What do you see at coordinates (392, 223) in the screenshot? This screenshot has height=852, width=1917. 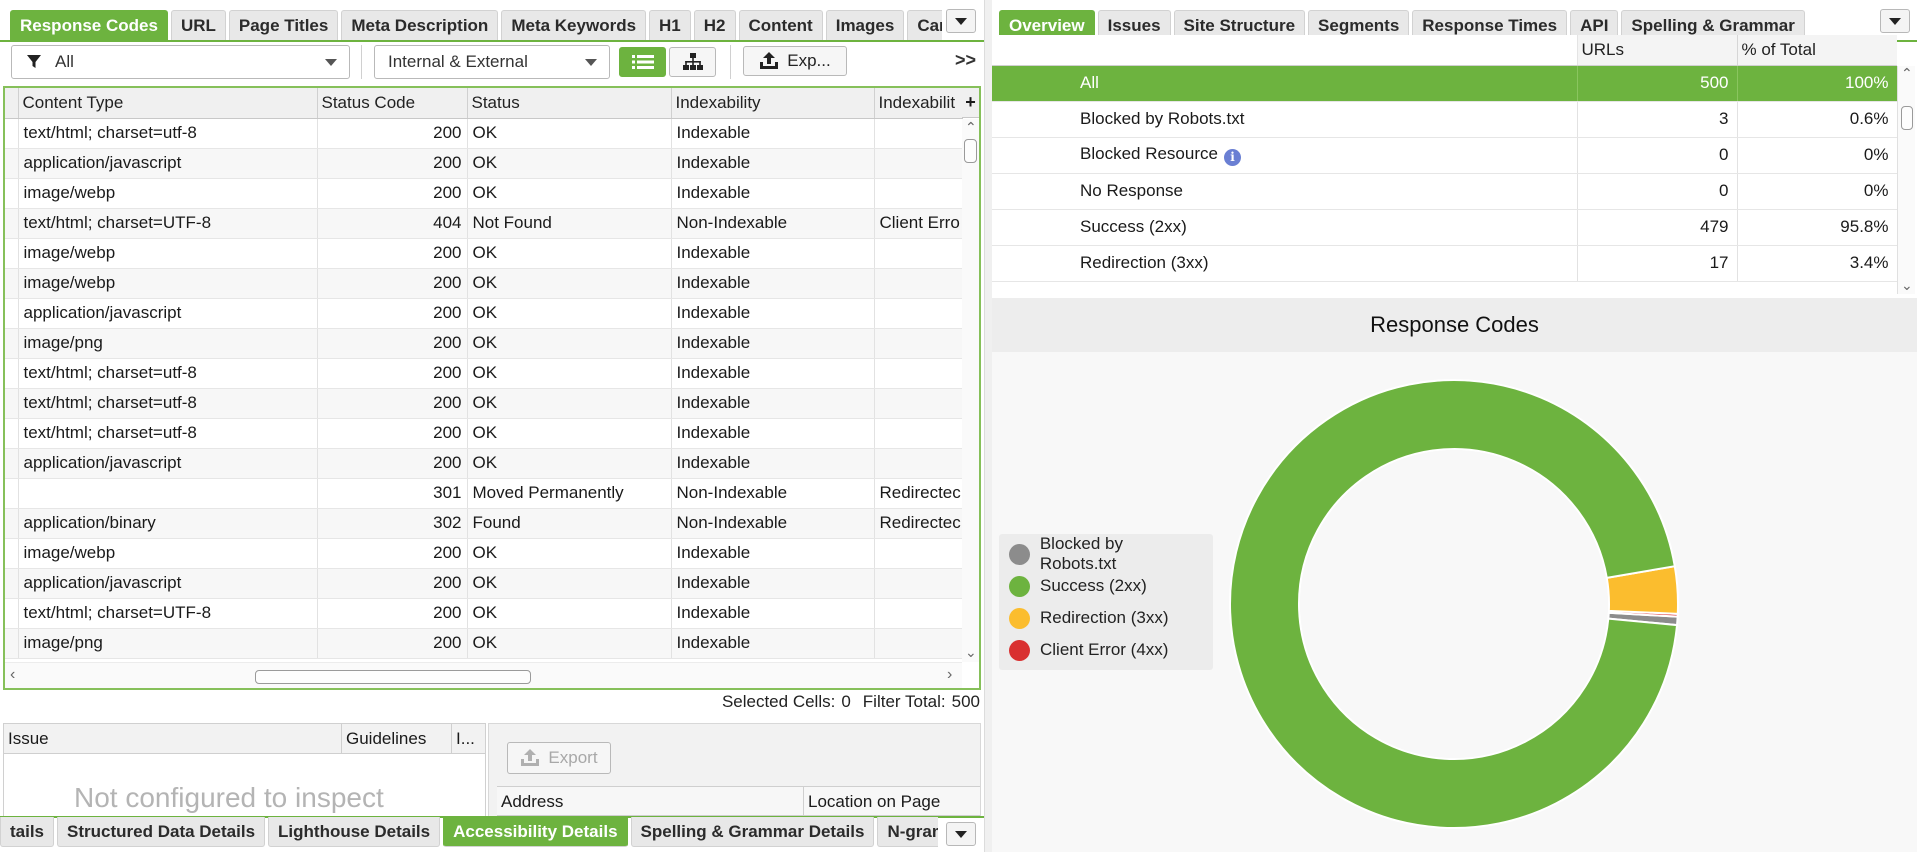 I see `table-cell-status-code: 404` at bounding box center [392, 223].